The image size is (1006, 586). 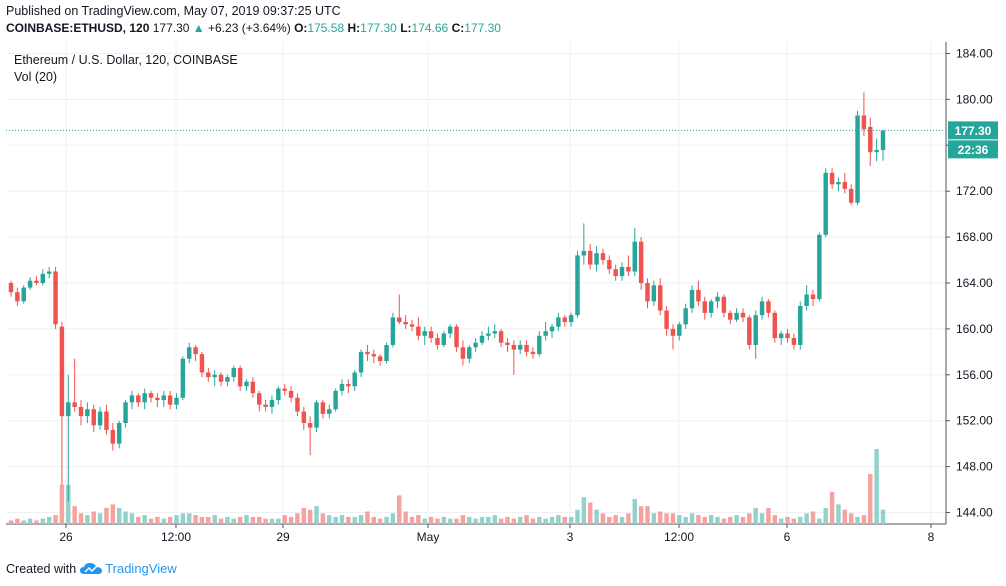 What do you see at coordinates (570, 537) in the screenshot?
I see `x-tick-label: 3` at bounding box center [570, 537].